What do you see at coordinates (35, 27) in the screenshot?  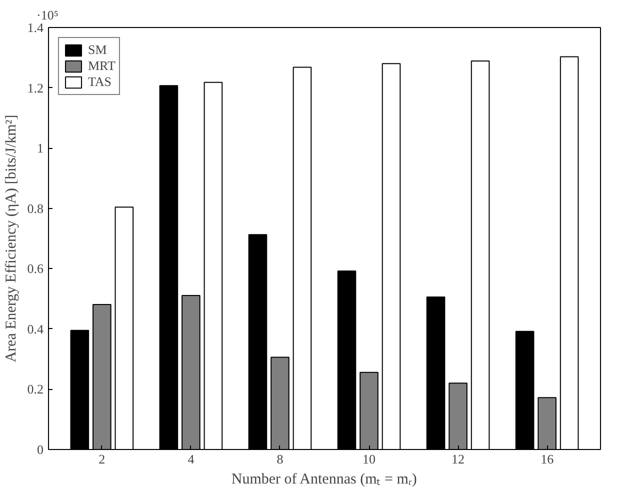 I see `y-tick-label: 1.4` at bounding box center [35, 27].